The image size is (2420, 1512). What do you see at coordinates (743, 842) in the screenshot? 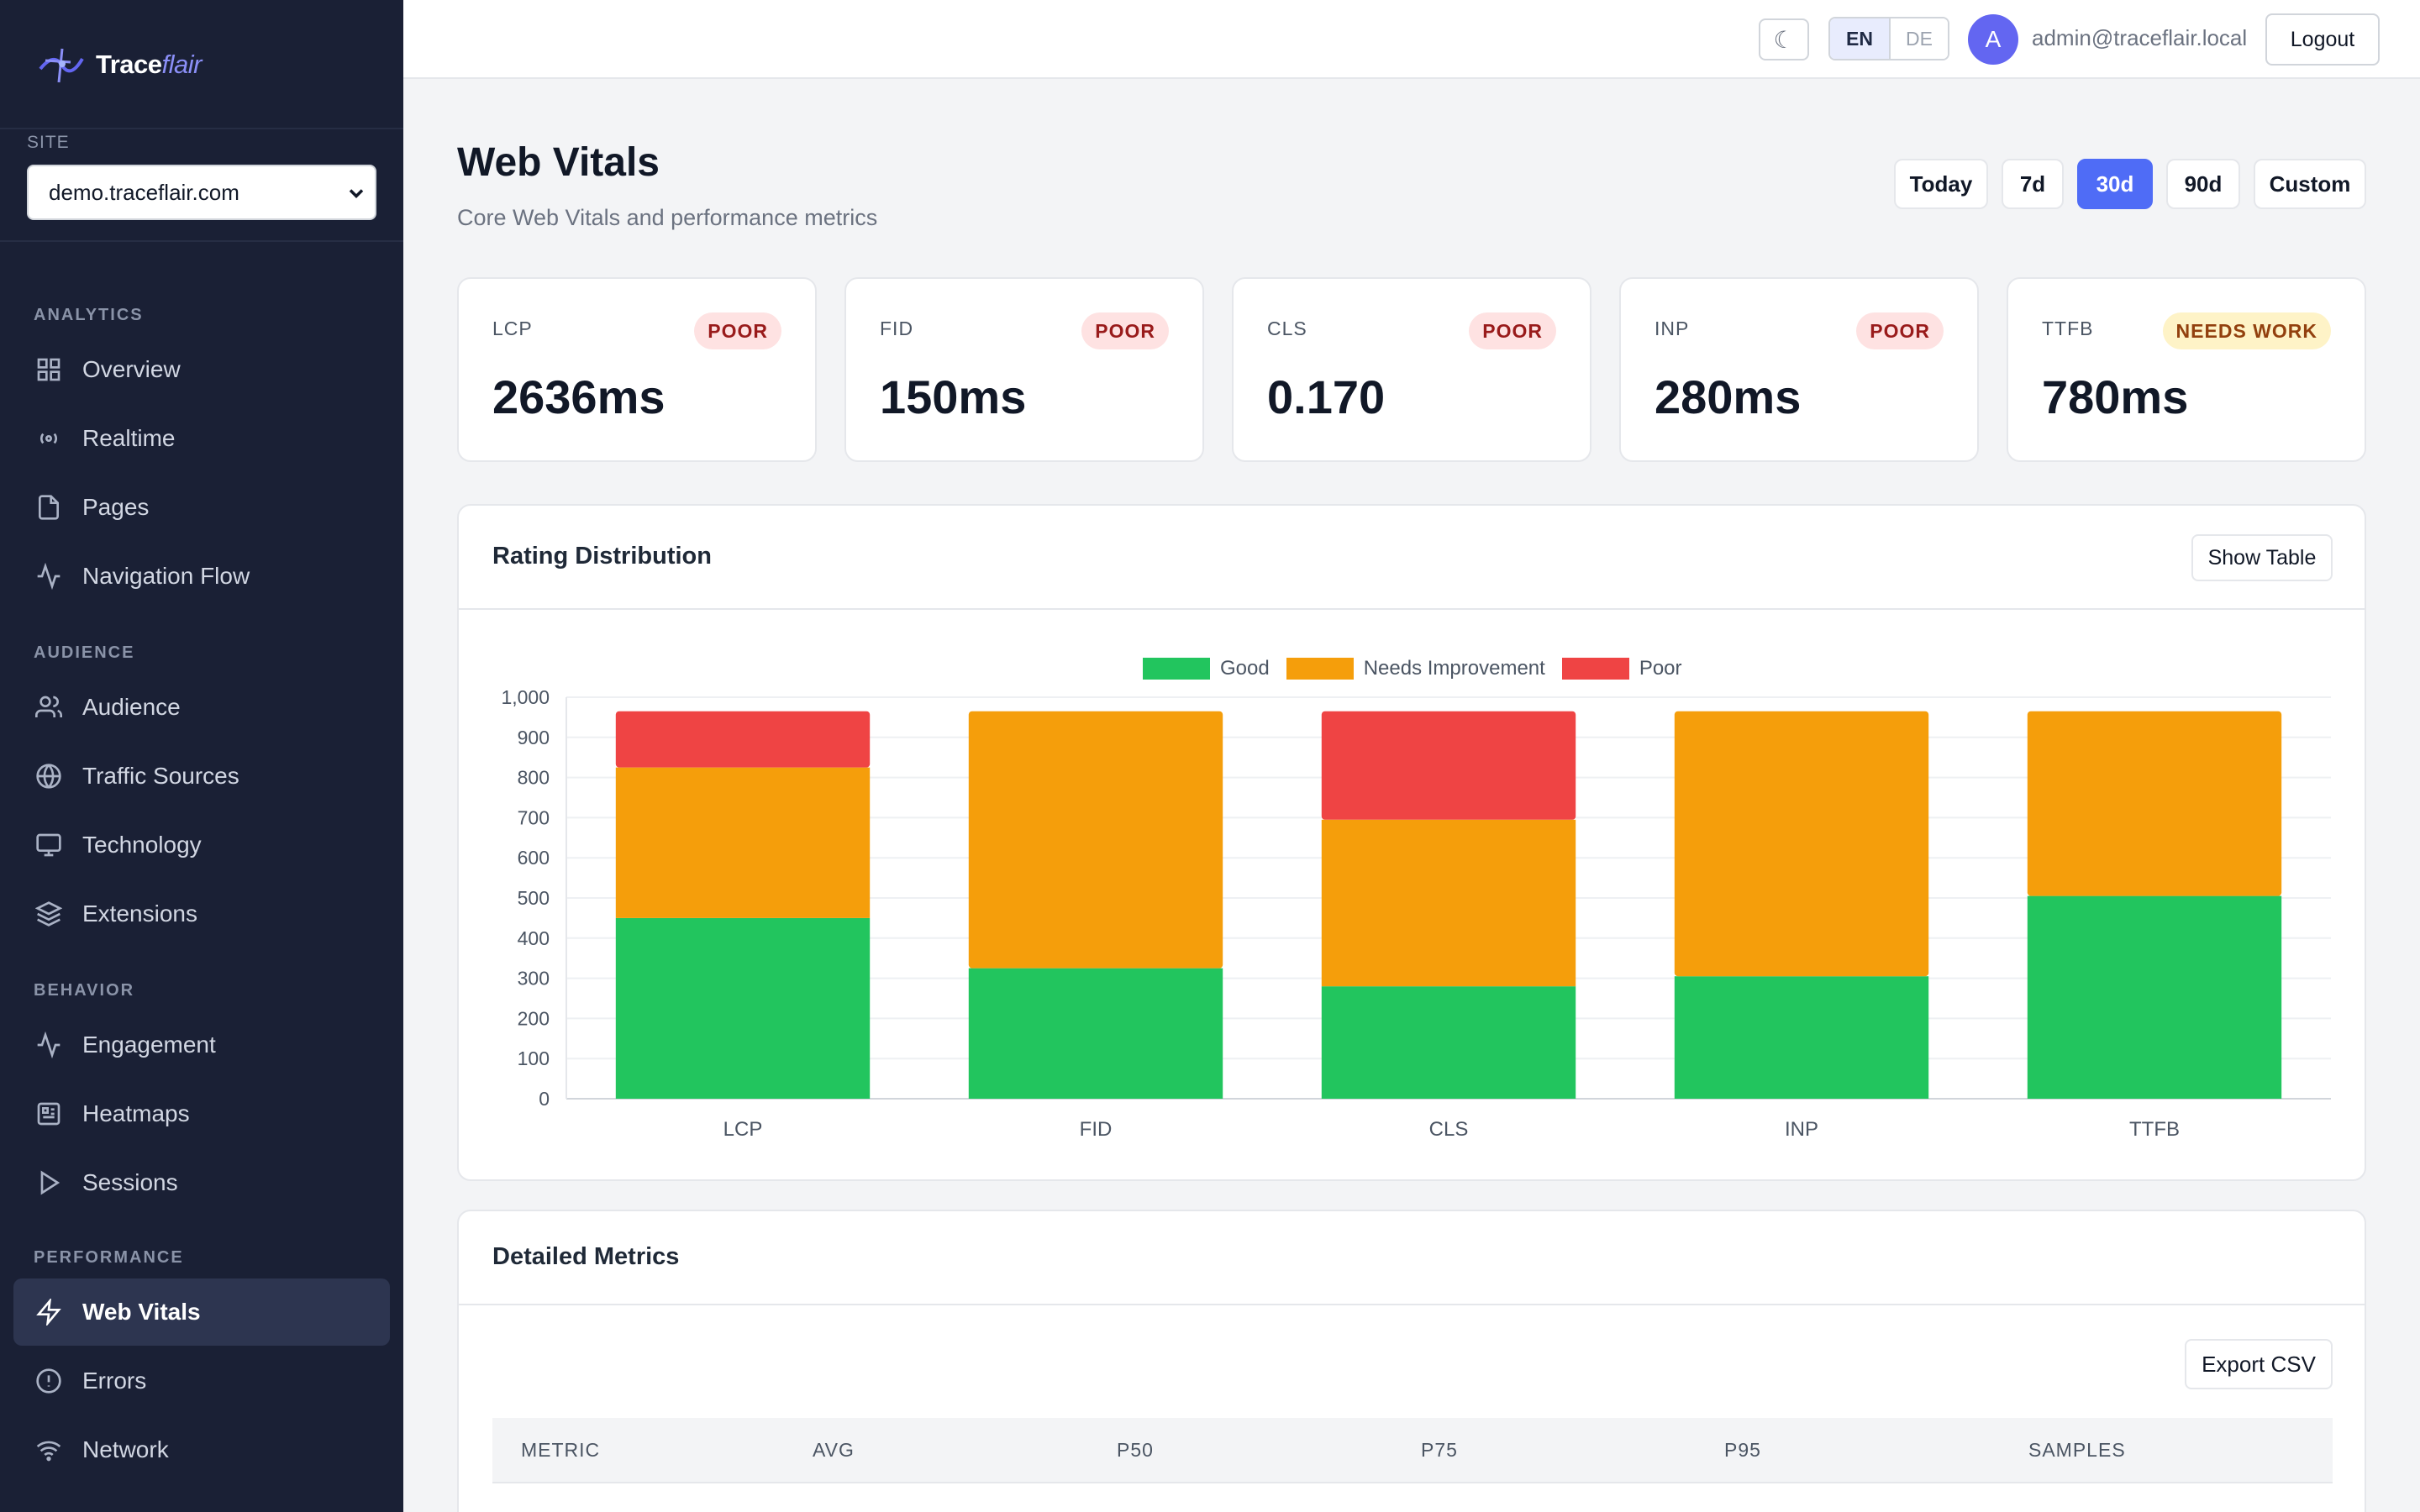
I see `bar-needs-improvement-lcp` at bounding box center [743, 842].